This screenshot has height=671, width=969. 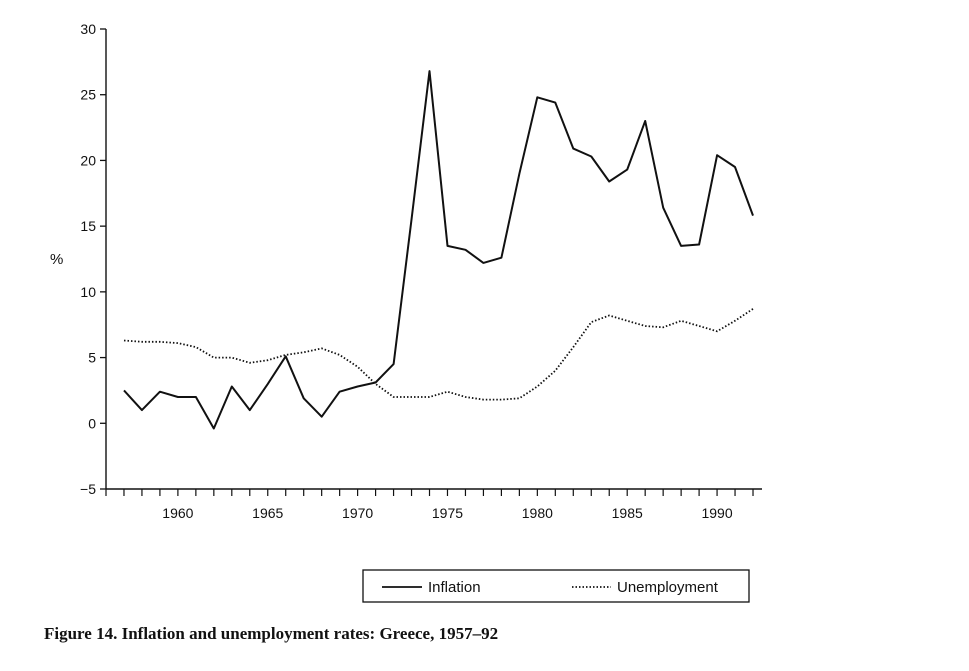 What do you see at coordinates (88, 95) in the screenshot?
I see `y-tick-label: 25` at bounding box center [88, 95].